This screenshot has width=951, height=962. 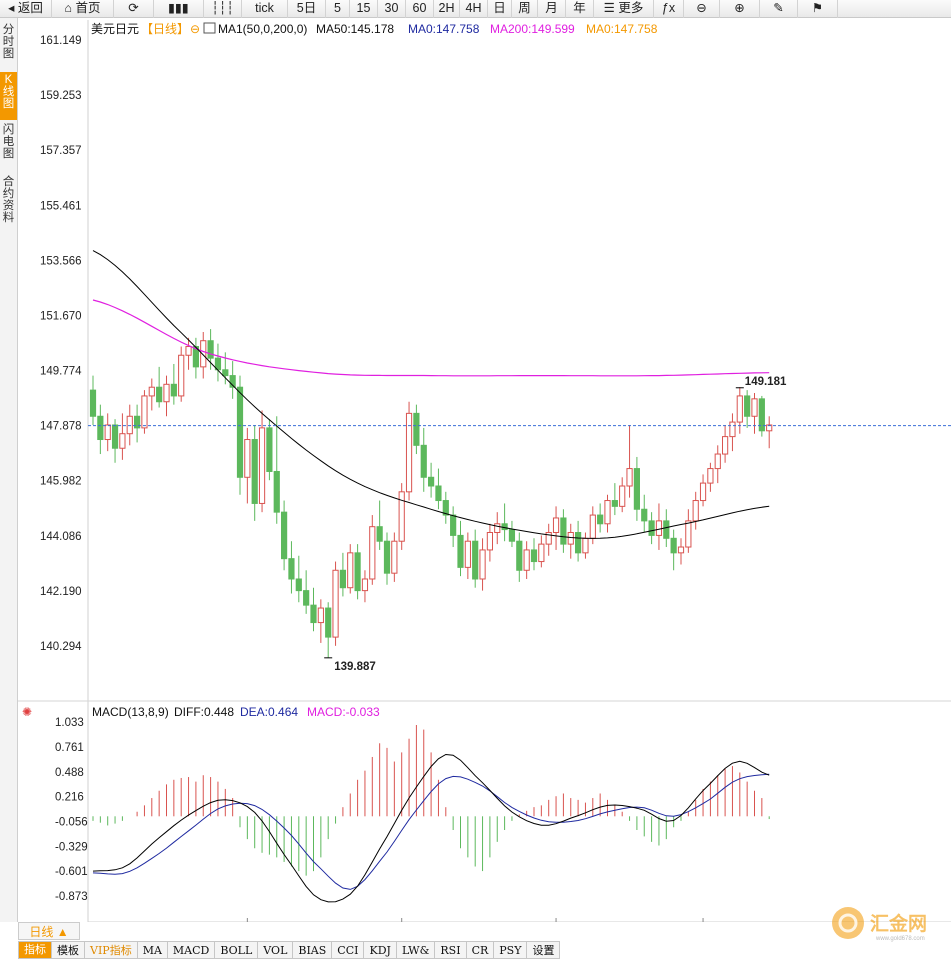 What do you see at coordinates (61, 316) in the screenshot?
I see `price-tick-label: 151.670` at bounding box center [61, 316].